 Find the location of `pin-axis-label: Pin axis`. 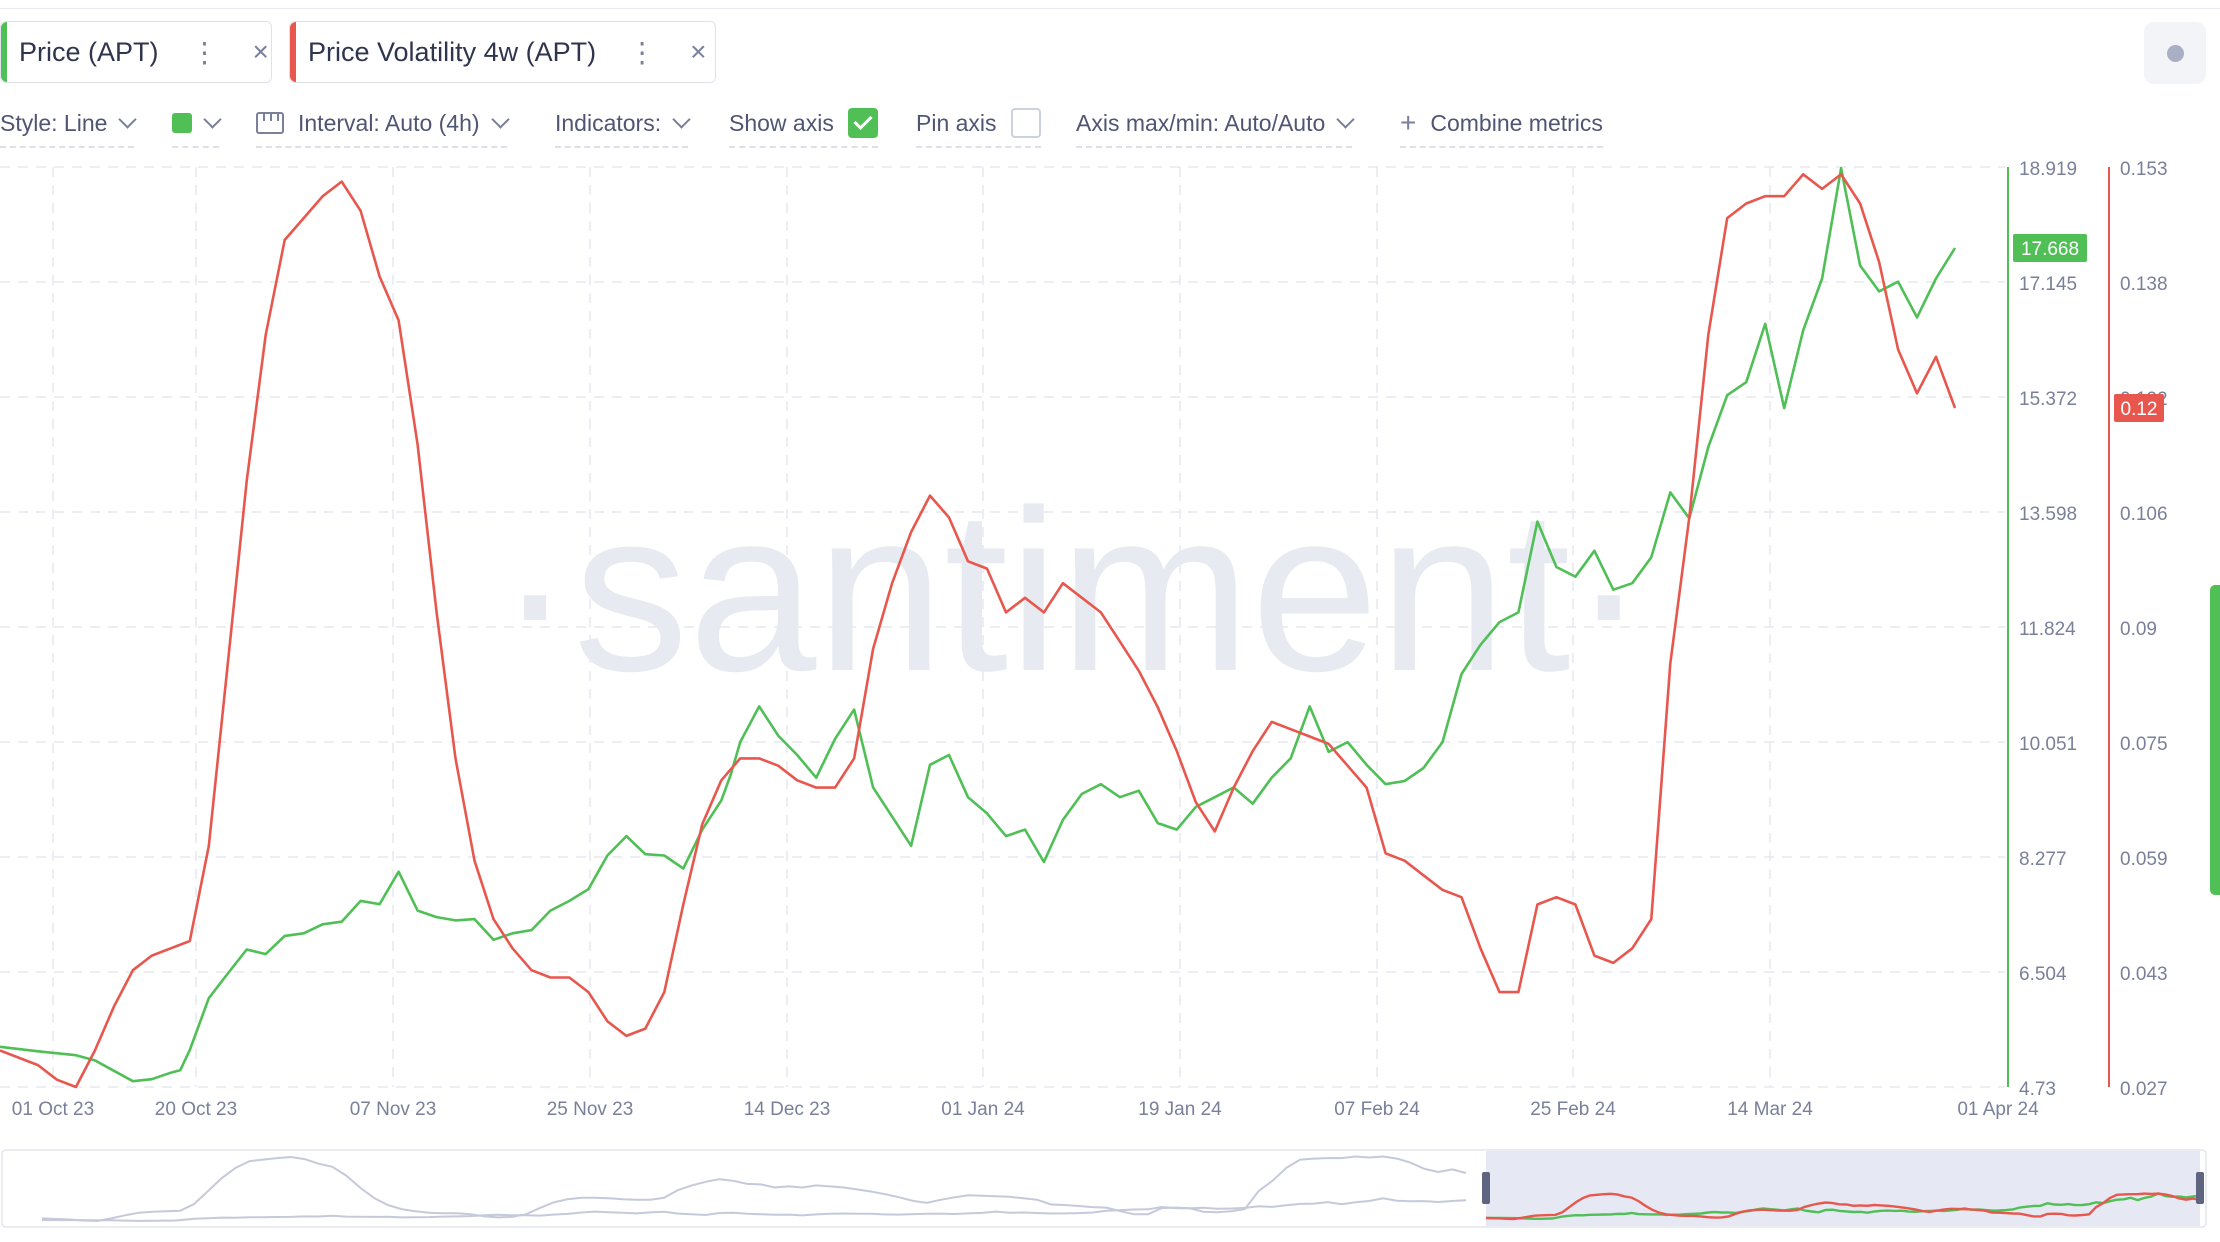

pin-axis-label: Pin axis is located at coordinates (956, 122).